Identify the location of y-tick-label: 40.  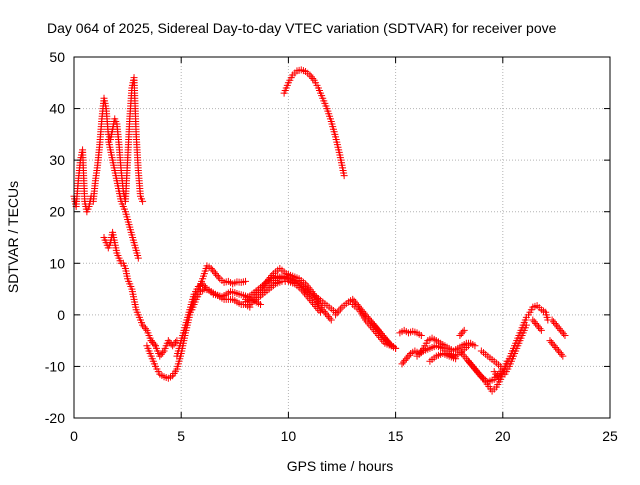
(57, 109).